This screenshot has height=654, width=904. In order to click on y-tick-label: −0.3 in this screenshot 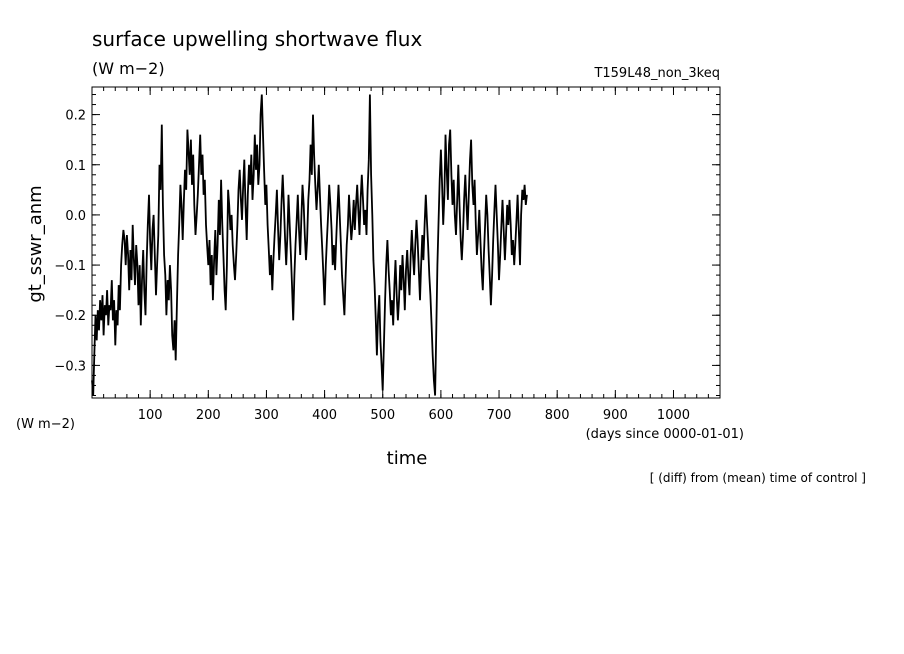, I will do `click(70, 366)`.